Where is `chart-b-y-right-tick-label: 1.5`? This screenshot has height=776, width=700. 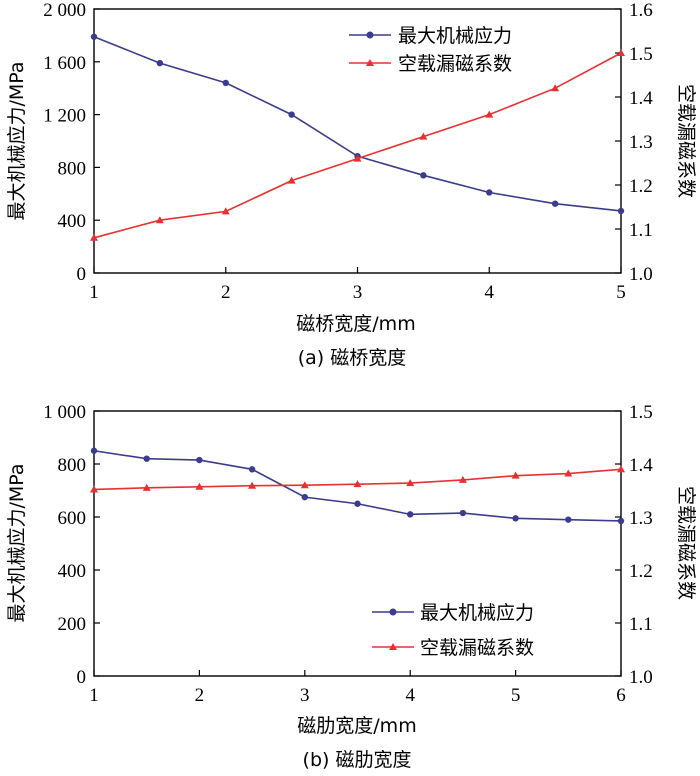 chart-b-y-right-tick-label: 1.5 is located at coordinates (641, 412).